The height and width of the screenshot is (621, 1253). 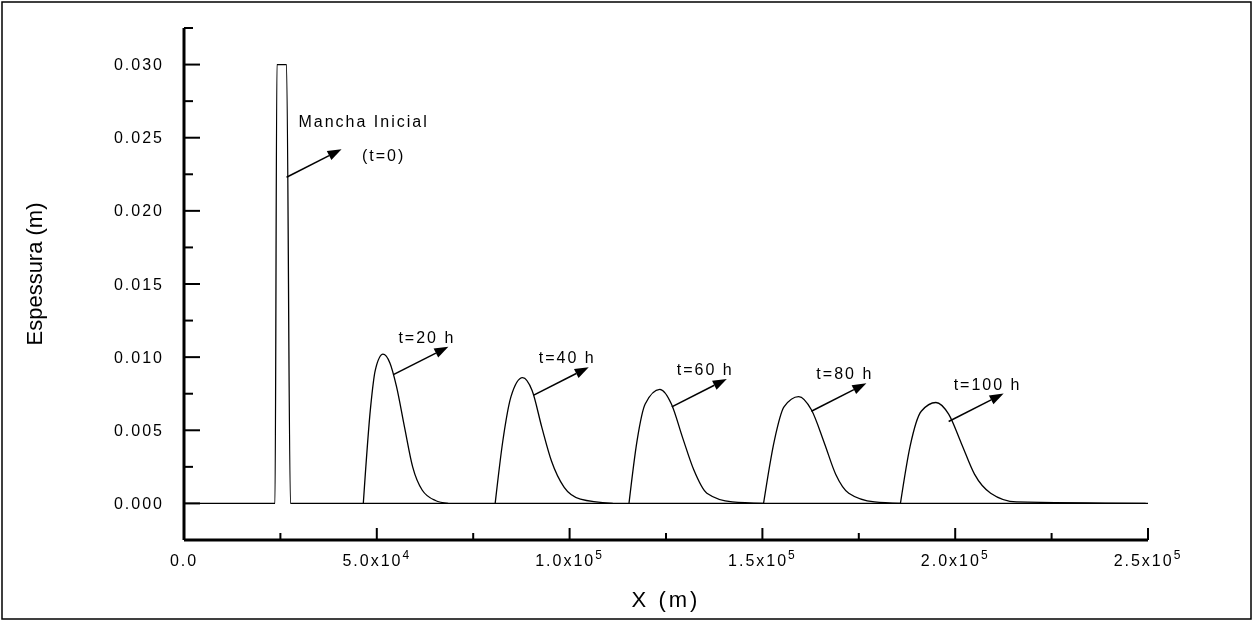 What do you see at coordinates (845, 374) in the screenshot?
I see `annotation: t=80 h` at bounding box center [845, 374].